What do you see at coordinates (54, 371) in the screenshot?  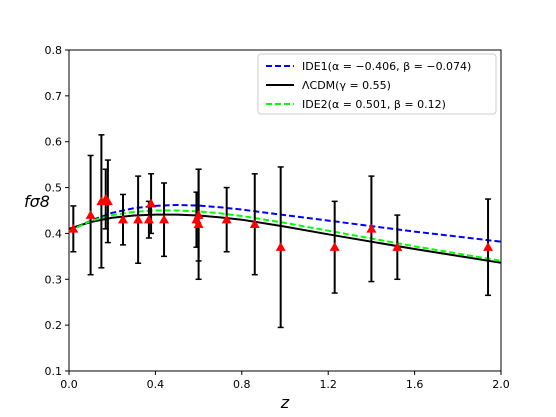 I see `y-tick-label-0: 0.1` at bounding box center [54, 371].